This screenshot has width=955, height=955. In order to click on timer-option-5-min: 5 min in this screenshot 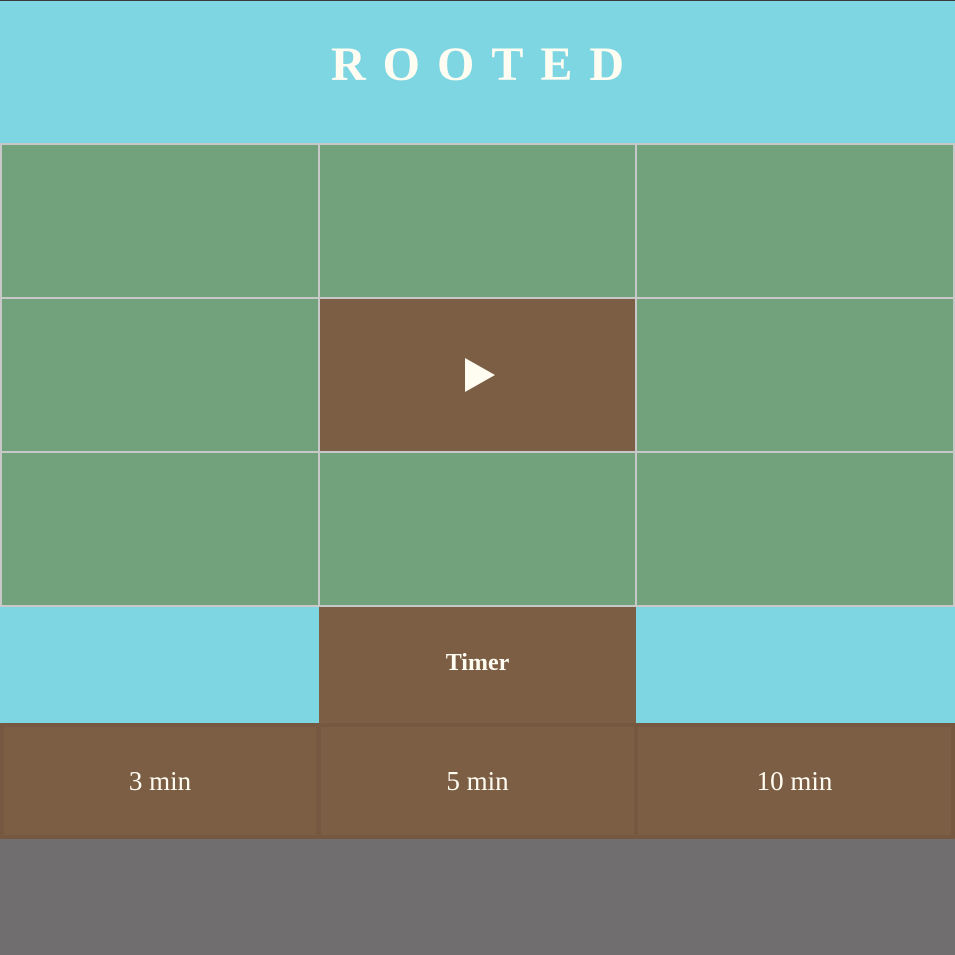, I will do `click(477, 781)`.